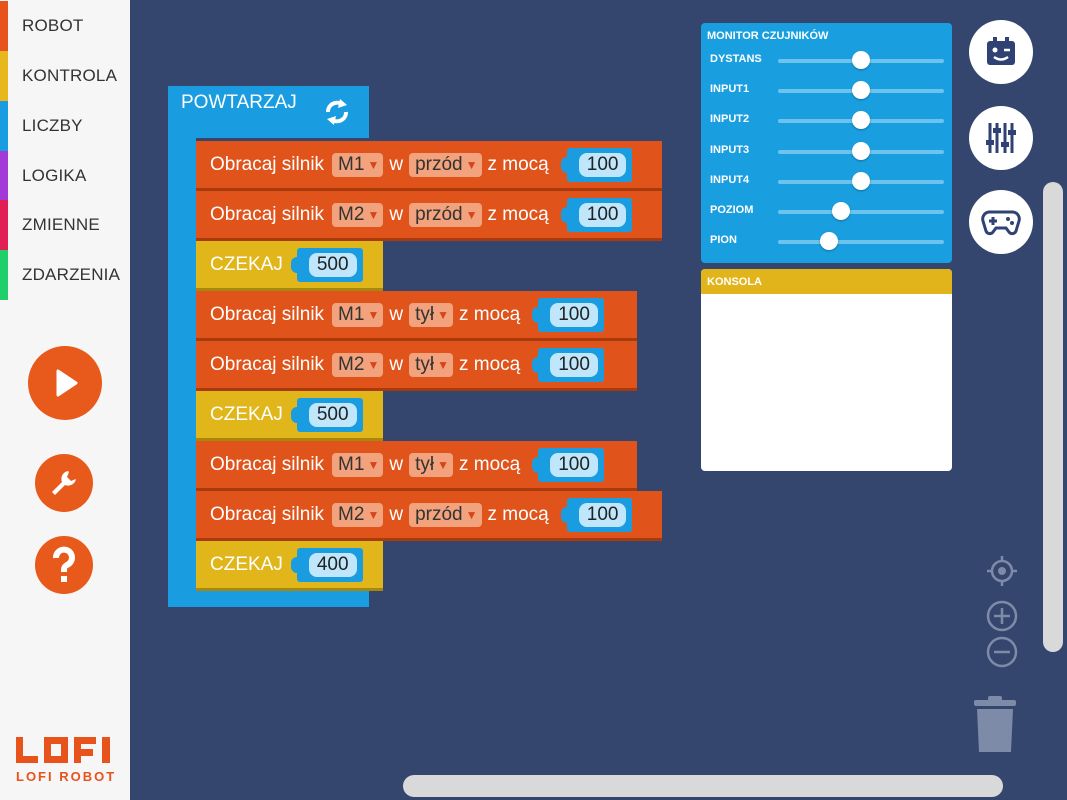 This screenshot has width=1067, height=800. I want to click on settings-button, so click(64, 483).